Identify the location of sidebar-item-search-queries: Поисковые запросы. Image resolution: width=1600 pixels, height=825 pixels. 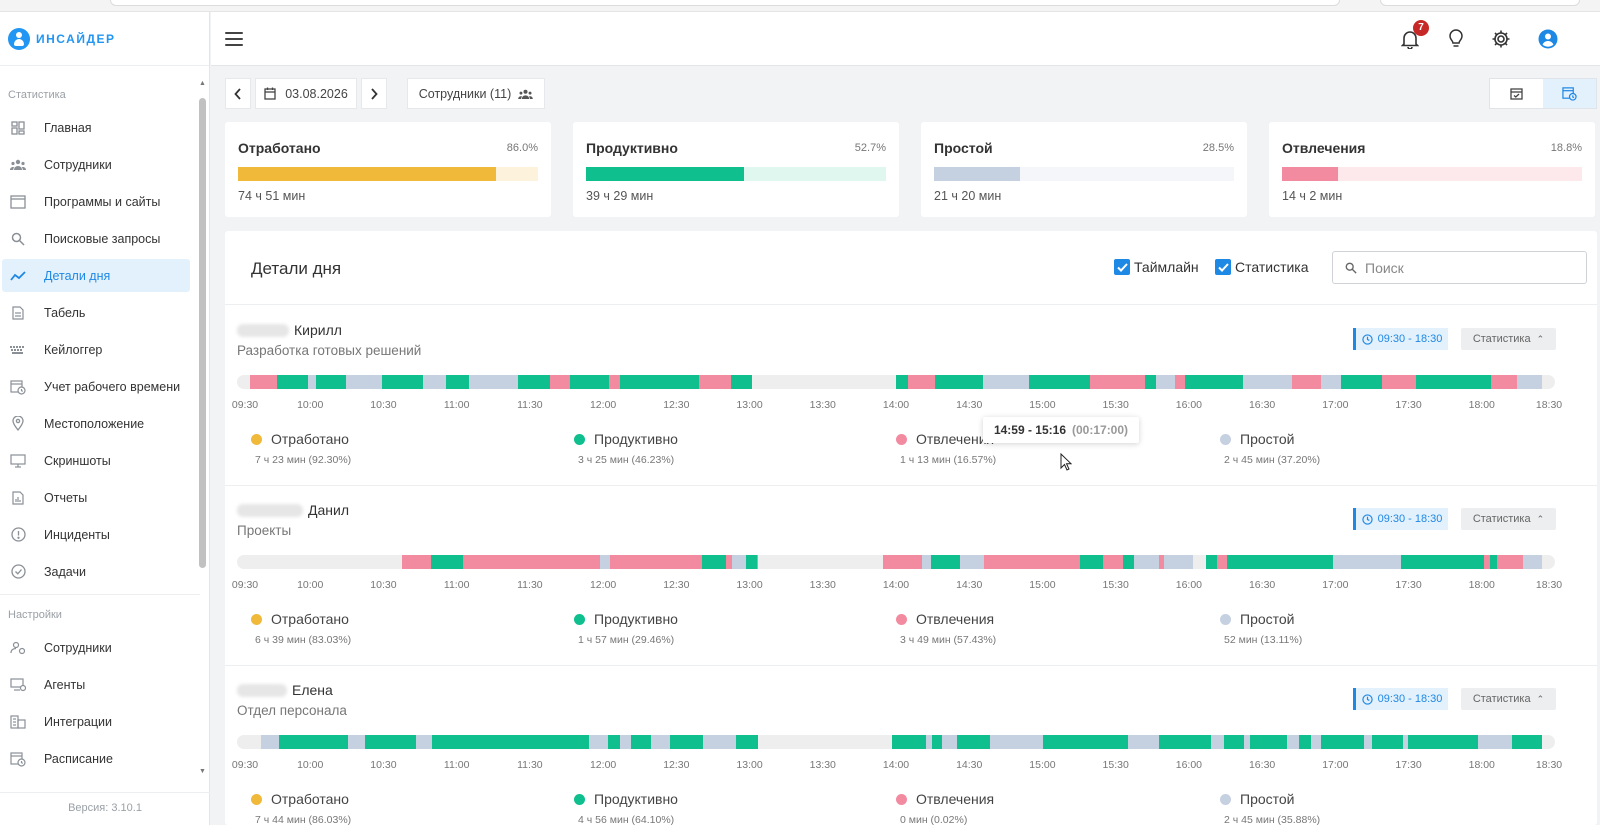
(96, 238).